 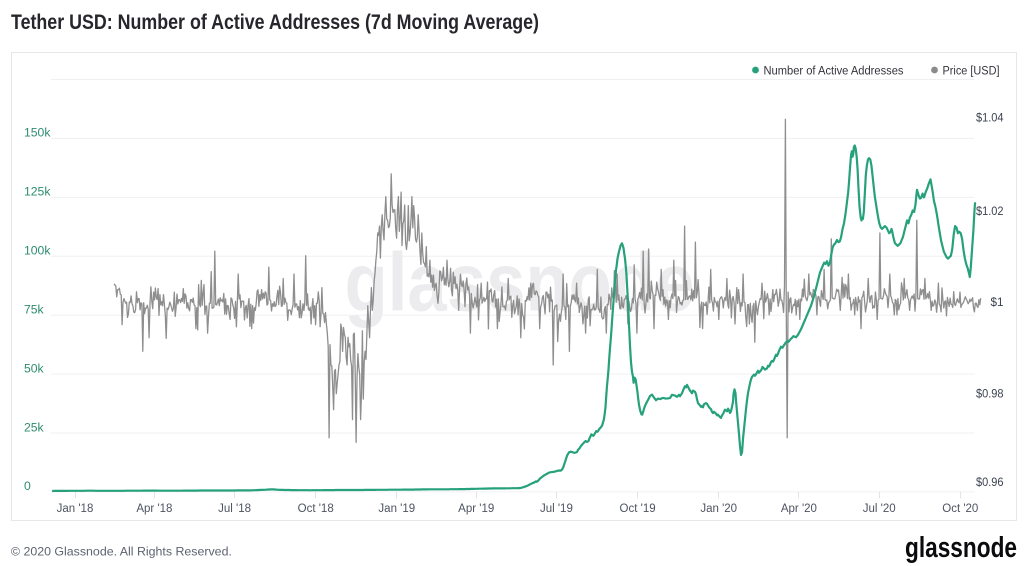 What do you see at coordinates (37, 133) in the screenshot?
I see `svg-text: 150k` at bounding box center [37, 133].